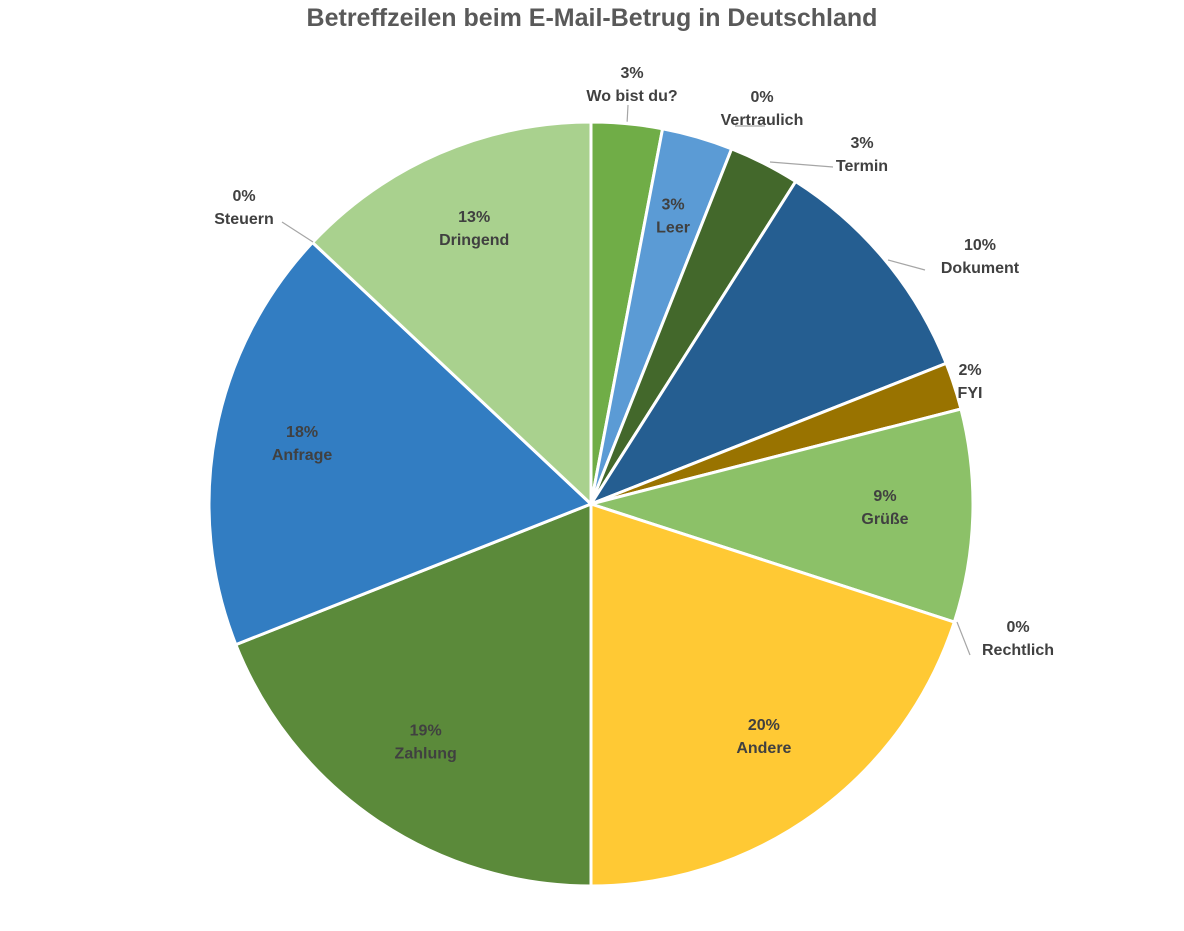 The height and width of the screenshot is (931, 1184). I want to click on pie-slice-dringend, so click(451, 314).